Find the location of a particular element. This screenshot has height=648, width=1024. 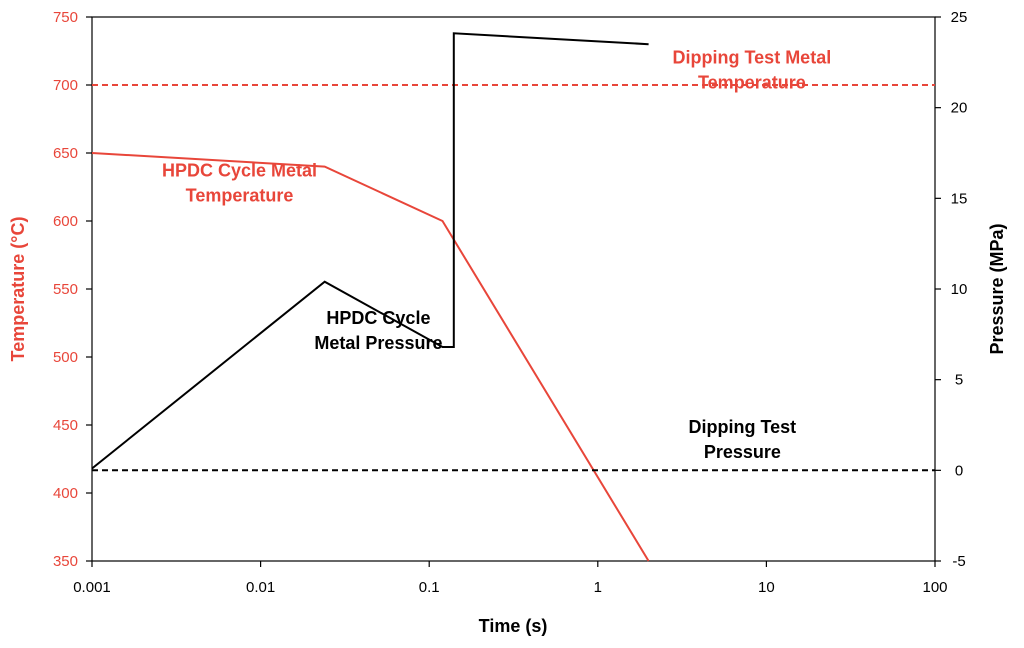

x-tick-label: 100 is located at coordinates (934, 587).